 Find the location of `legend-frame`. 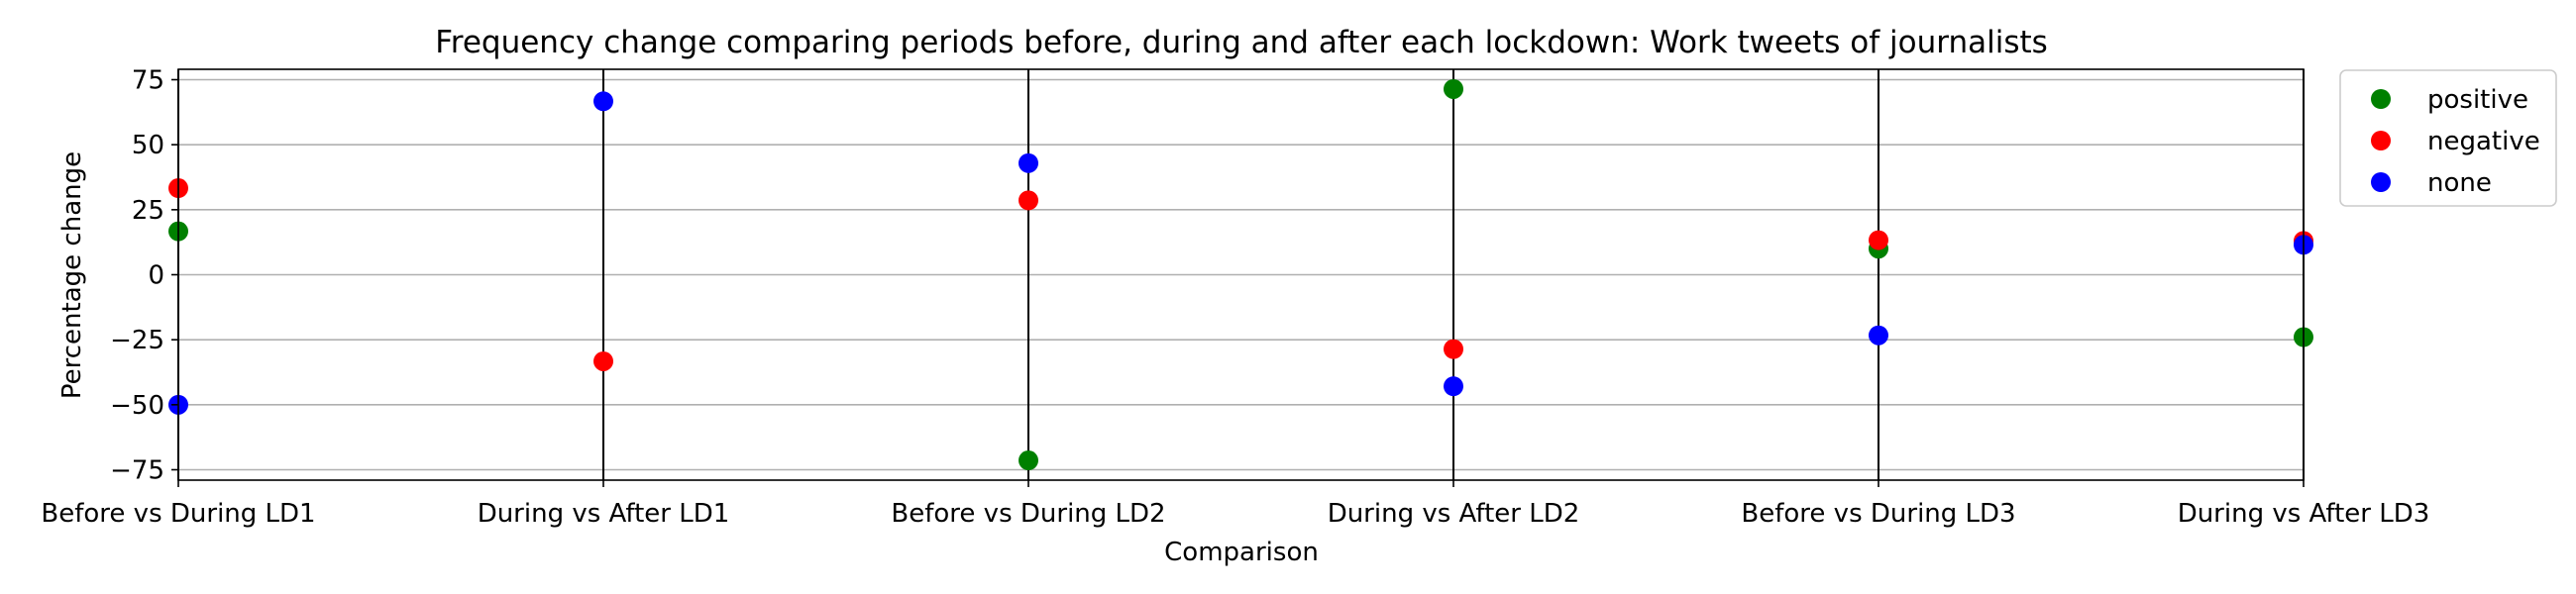

legend-frame is located at coordinates (2448, 138).